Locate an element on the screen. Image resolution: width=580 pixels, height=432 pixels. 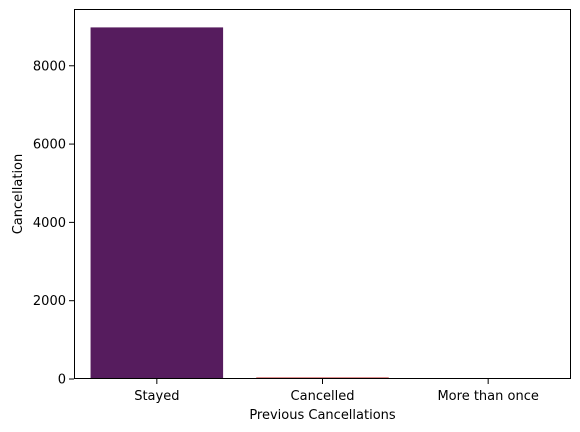
x-tick-label: More than once is located at coordinates (487, 396).